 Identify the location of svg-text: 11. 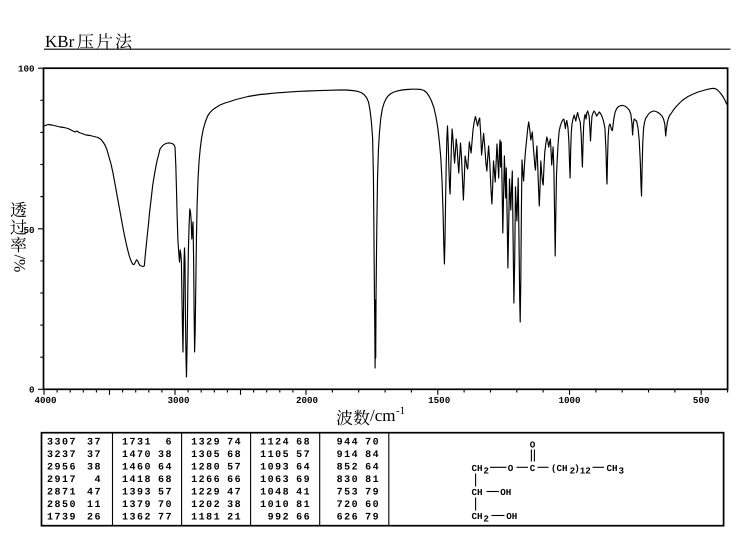
(94, 505).